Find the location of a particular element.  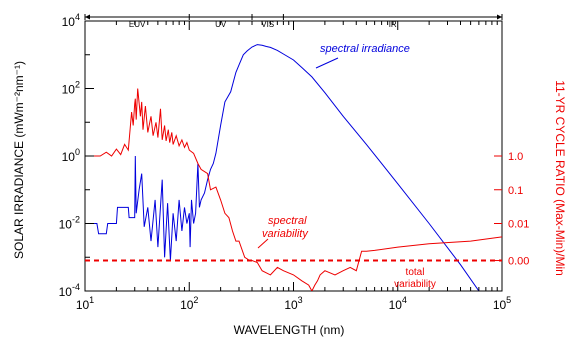

y-tick-label: 10⁰ is located at coordinates (71, 155).